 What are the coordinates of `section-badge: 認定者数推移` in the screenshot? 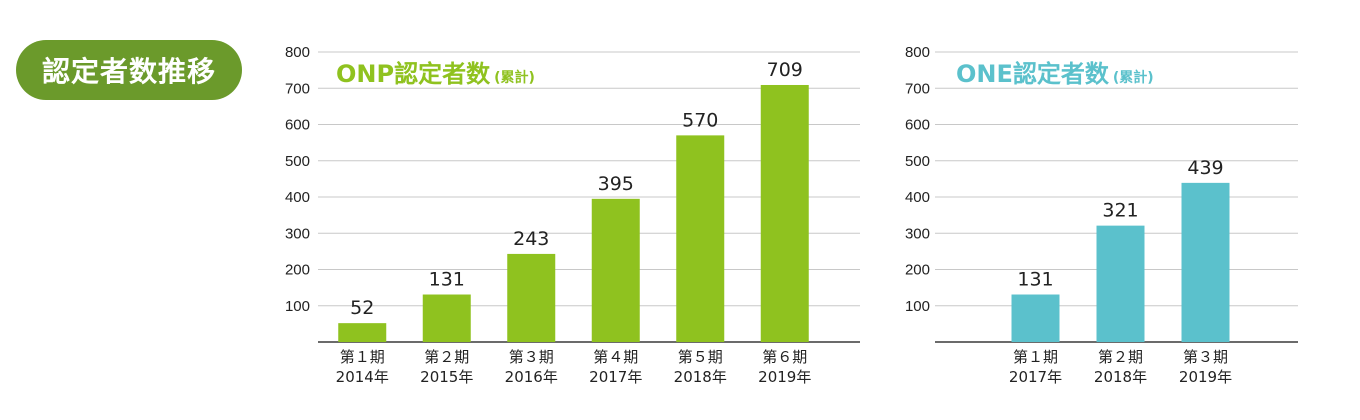 It's located at (129, 70).